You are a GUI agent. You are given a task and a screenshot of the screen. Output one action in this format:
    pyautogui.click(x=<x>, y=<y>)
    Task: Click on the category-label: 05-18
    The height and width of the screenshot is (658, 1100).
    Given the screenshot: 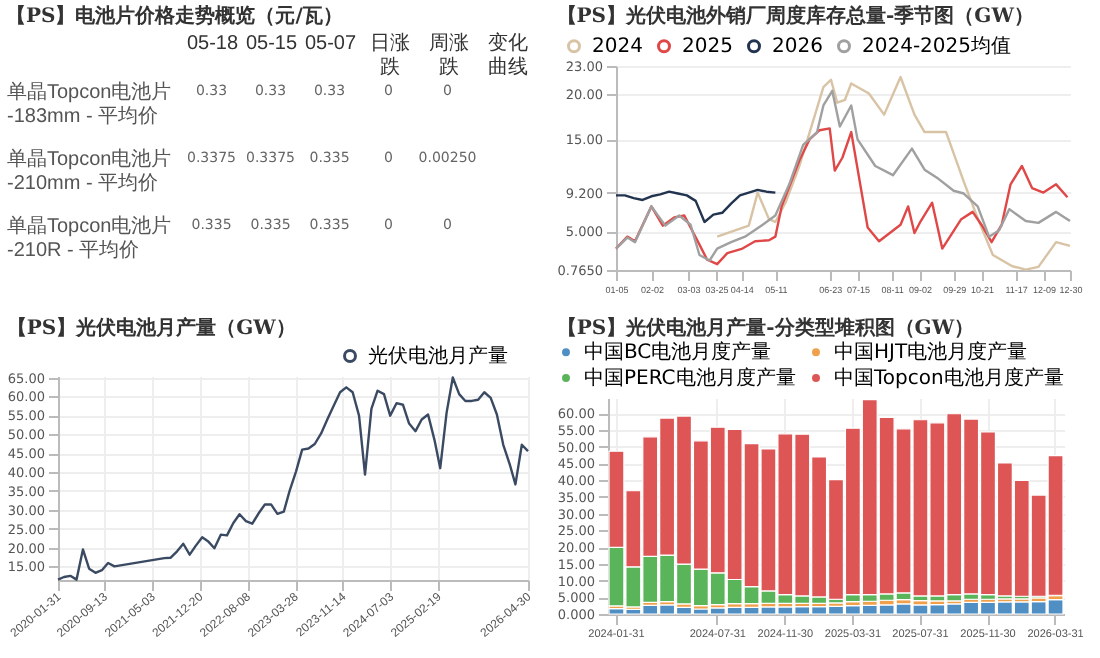 What is the action you would take?
    pyautogui.click(x=212, y=44)
    